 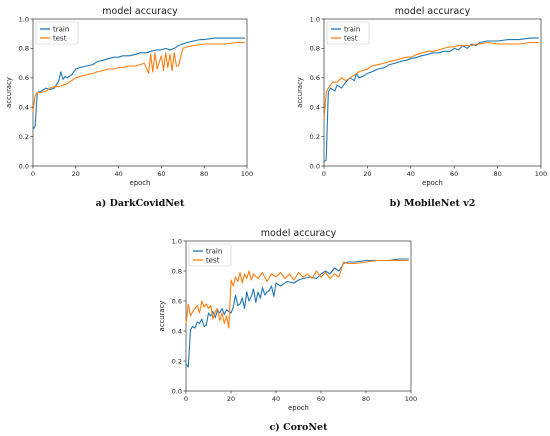 I want to click on chart-caption: b) MobileNet v2, so click(x=433, y=203).